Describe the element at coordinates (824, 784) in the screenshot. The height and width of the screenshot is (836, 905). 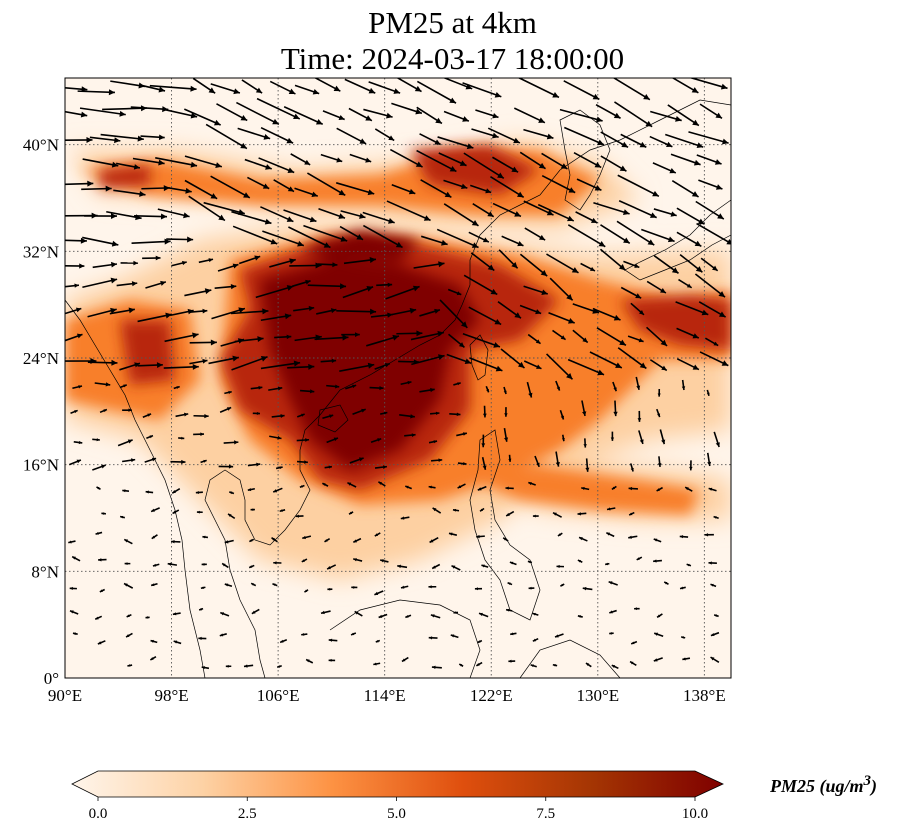
I see `colorbar-label: PM25 (ug/m3)` at that location.